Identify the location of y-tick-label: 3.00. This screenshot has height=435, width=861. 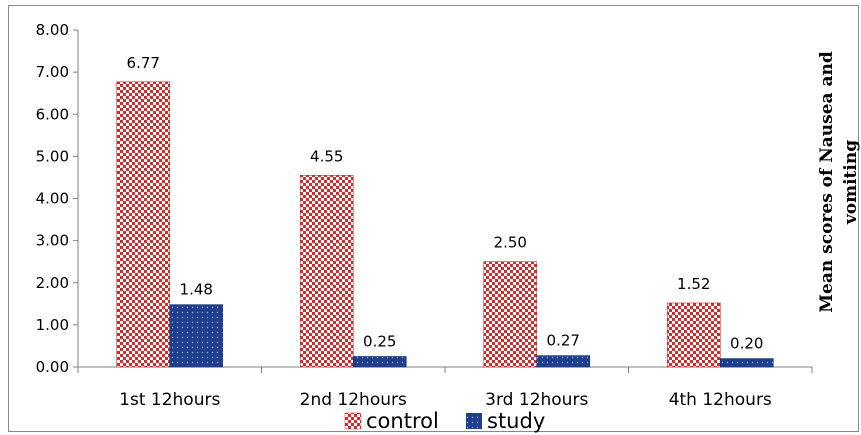
(52, 241).